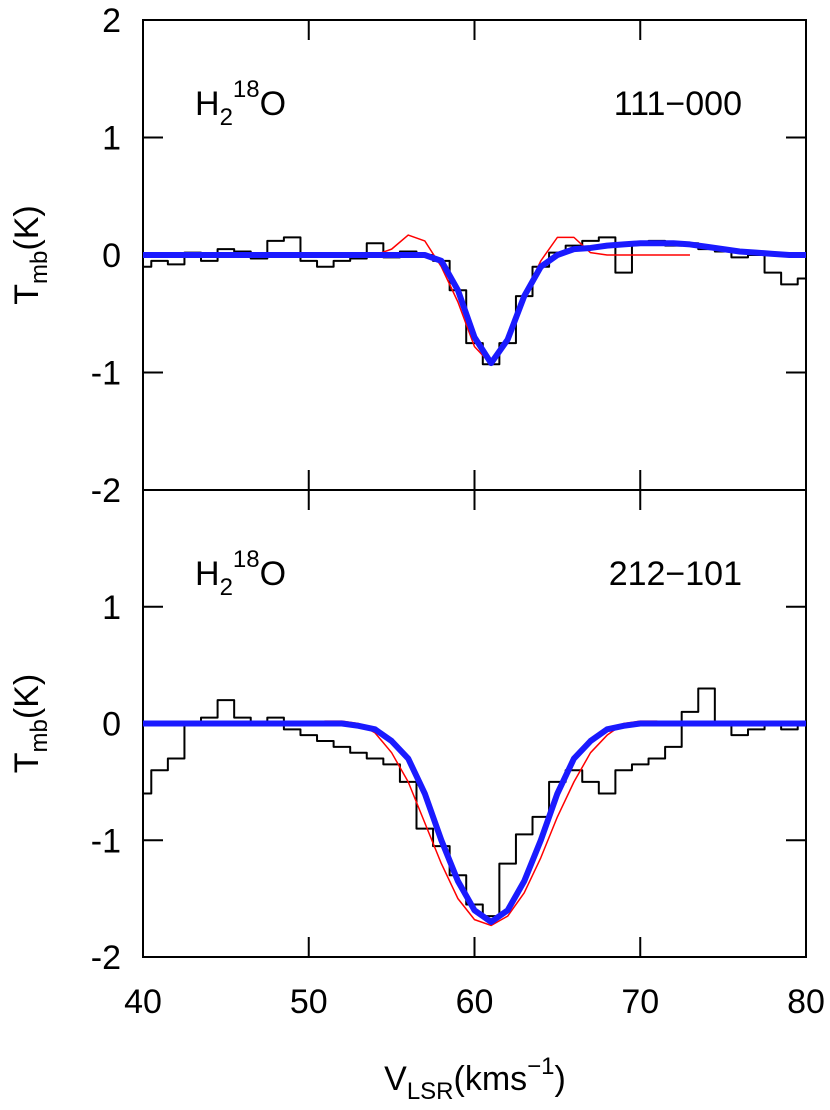  What do you see at coordinates (395, 1079) in the screenshot?
I see `x-label-part: V` at bounding box center [395, 1079].